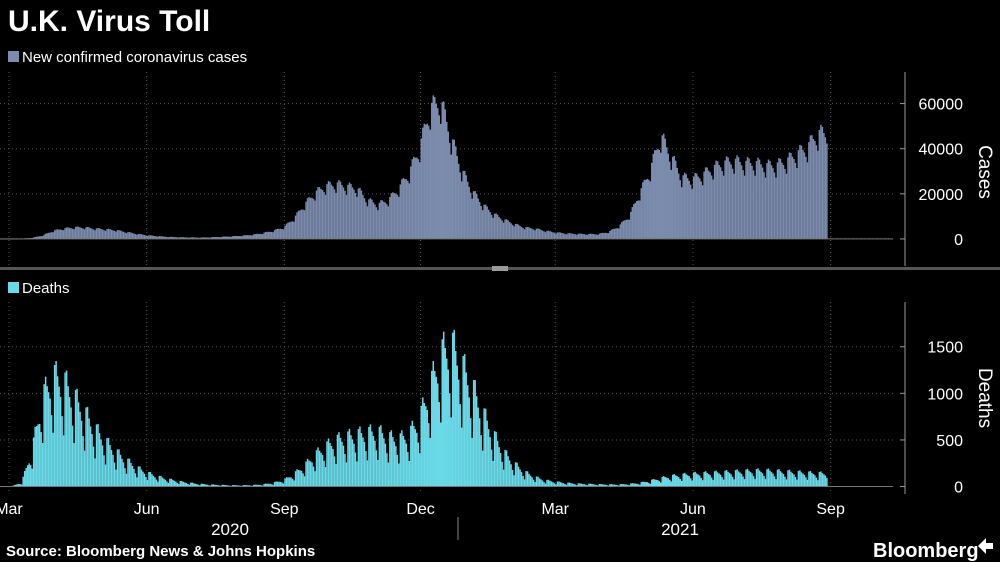 The width and height of the screenshot is (1000, 562). I want to click on year-label-2021: 2021, so click(680, 529).